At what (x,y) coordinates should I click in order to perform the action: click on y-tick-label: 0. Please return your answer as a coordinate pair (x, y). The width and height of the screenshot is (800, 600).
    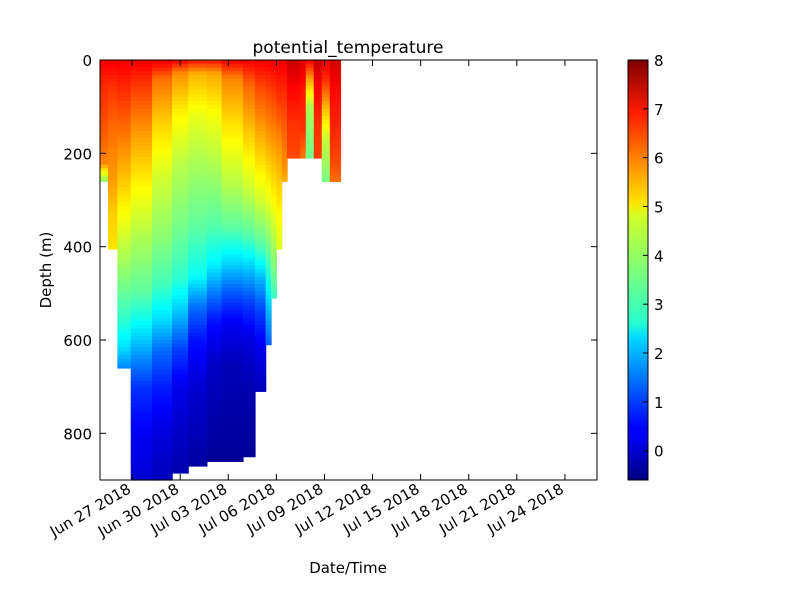
    Looking at the image, I should click on (87, 61).